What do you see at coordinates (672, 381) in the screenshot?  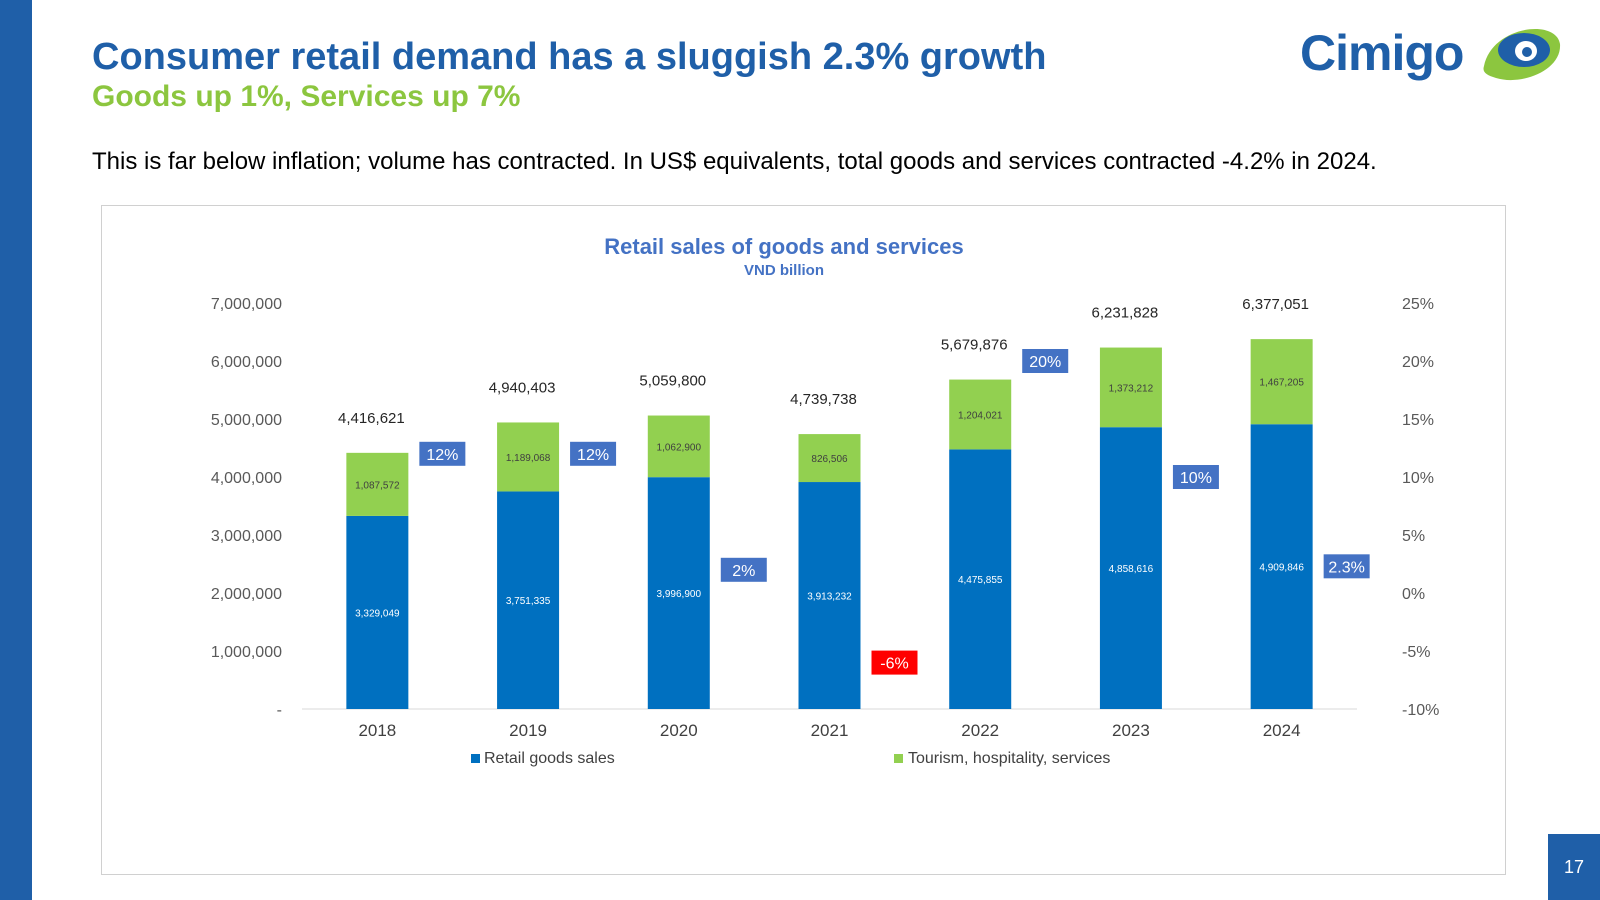 I see `data-label-total: 5,059,800` at bounding box center [672, 381].